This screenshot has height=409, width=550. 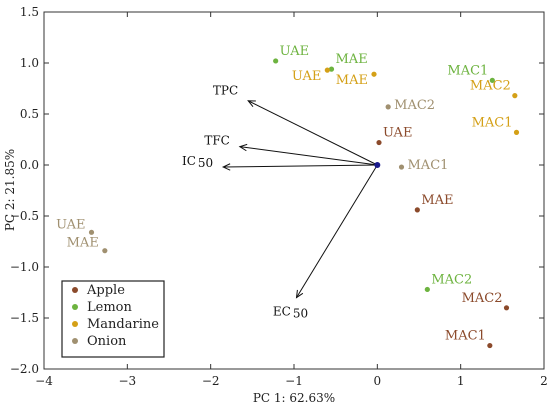 I want to click on point-onion-uae, so click(x=91, y=232).